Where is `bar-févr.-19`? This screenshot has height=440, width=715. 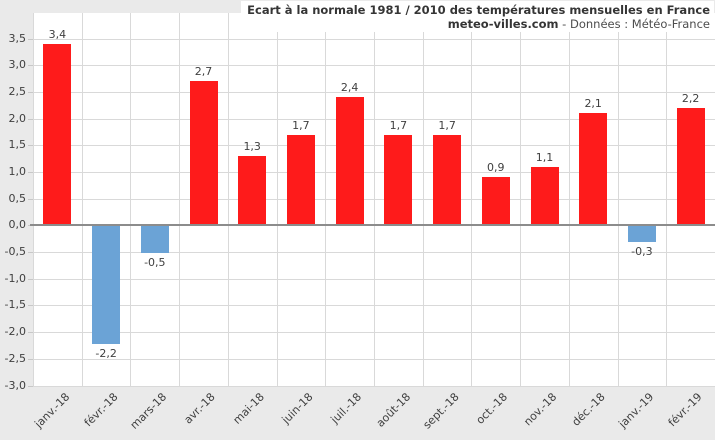 bar-févr.-19 is located at coordinates (690, 166).